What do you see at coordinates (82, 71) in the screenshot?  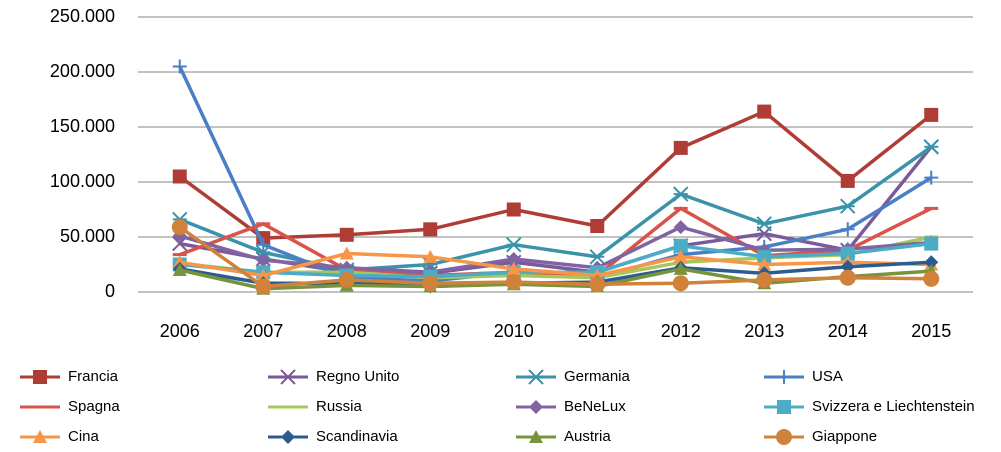 I see `y-tick-label: 200.000` at bounding box center [82, 71].